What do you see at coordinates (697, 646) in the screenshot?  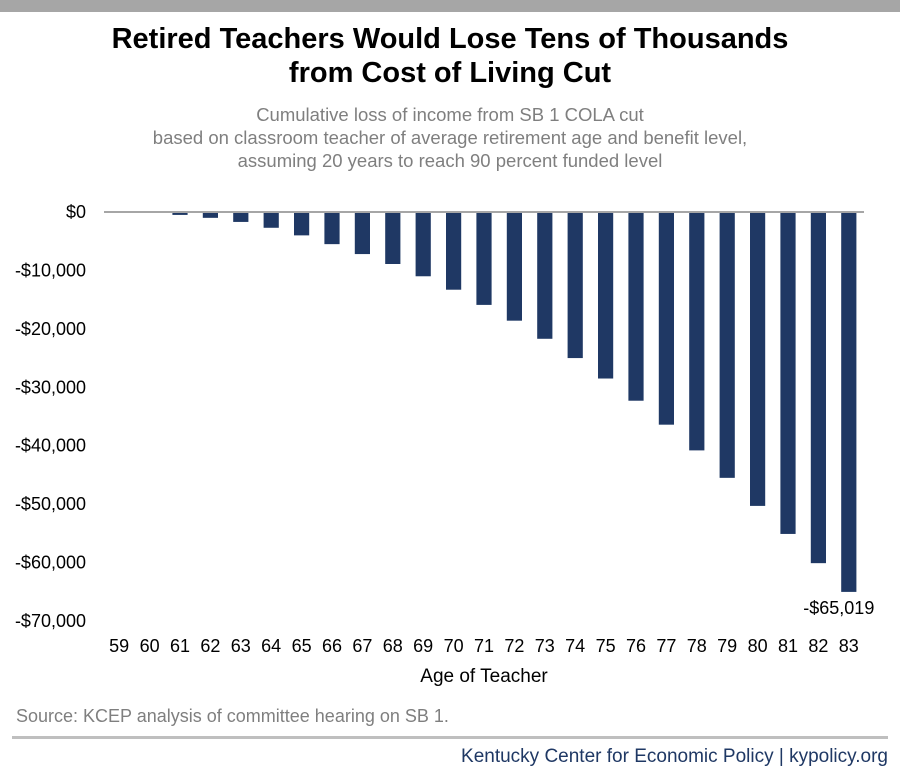 I see `x-tick-label: 78` at bounding box center [697, 646].